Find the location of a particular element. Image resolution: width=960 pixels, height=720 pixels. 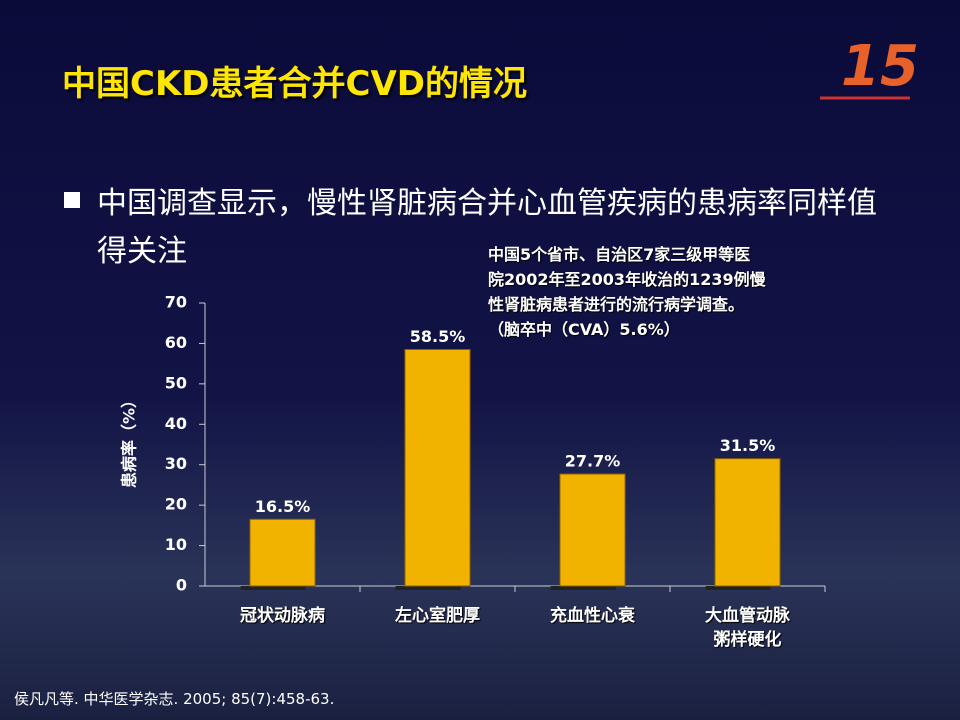

value-label: 16.5% is located at coordinates (283, 506).